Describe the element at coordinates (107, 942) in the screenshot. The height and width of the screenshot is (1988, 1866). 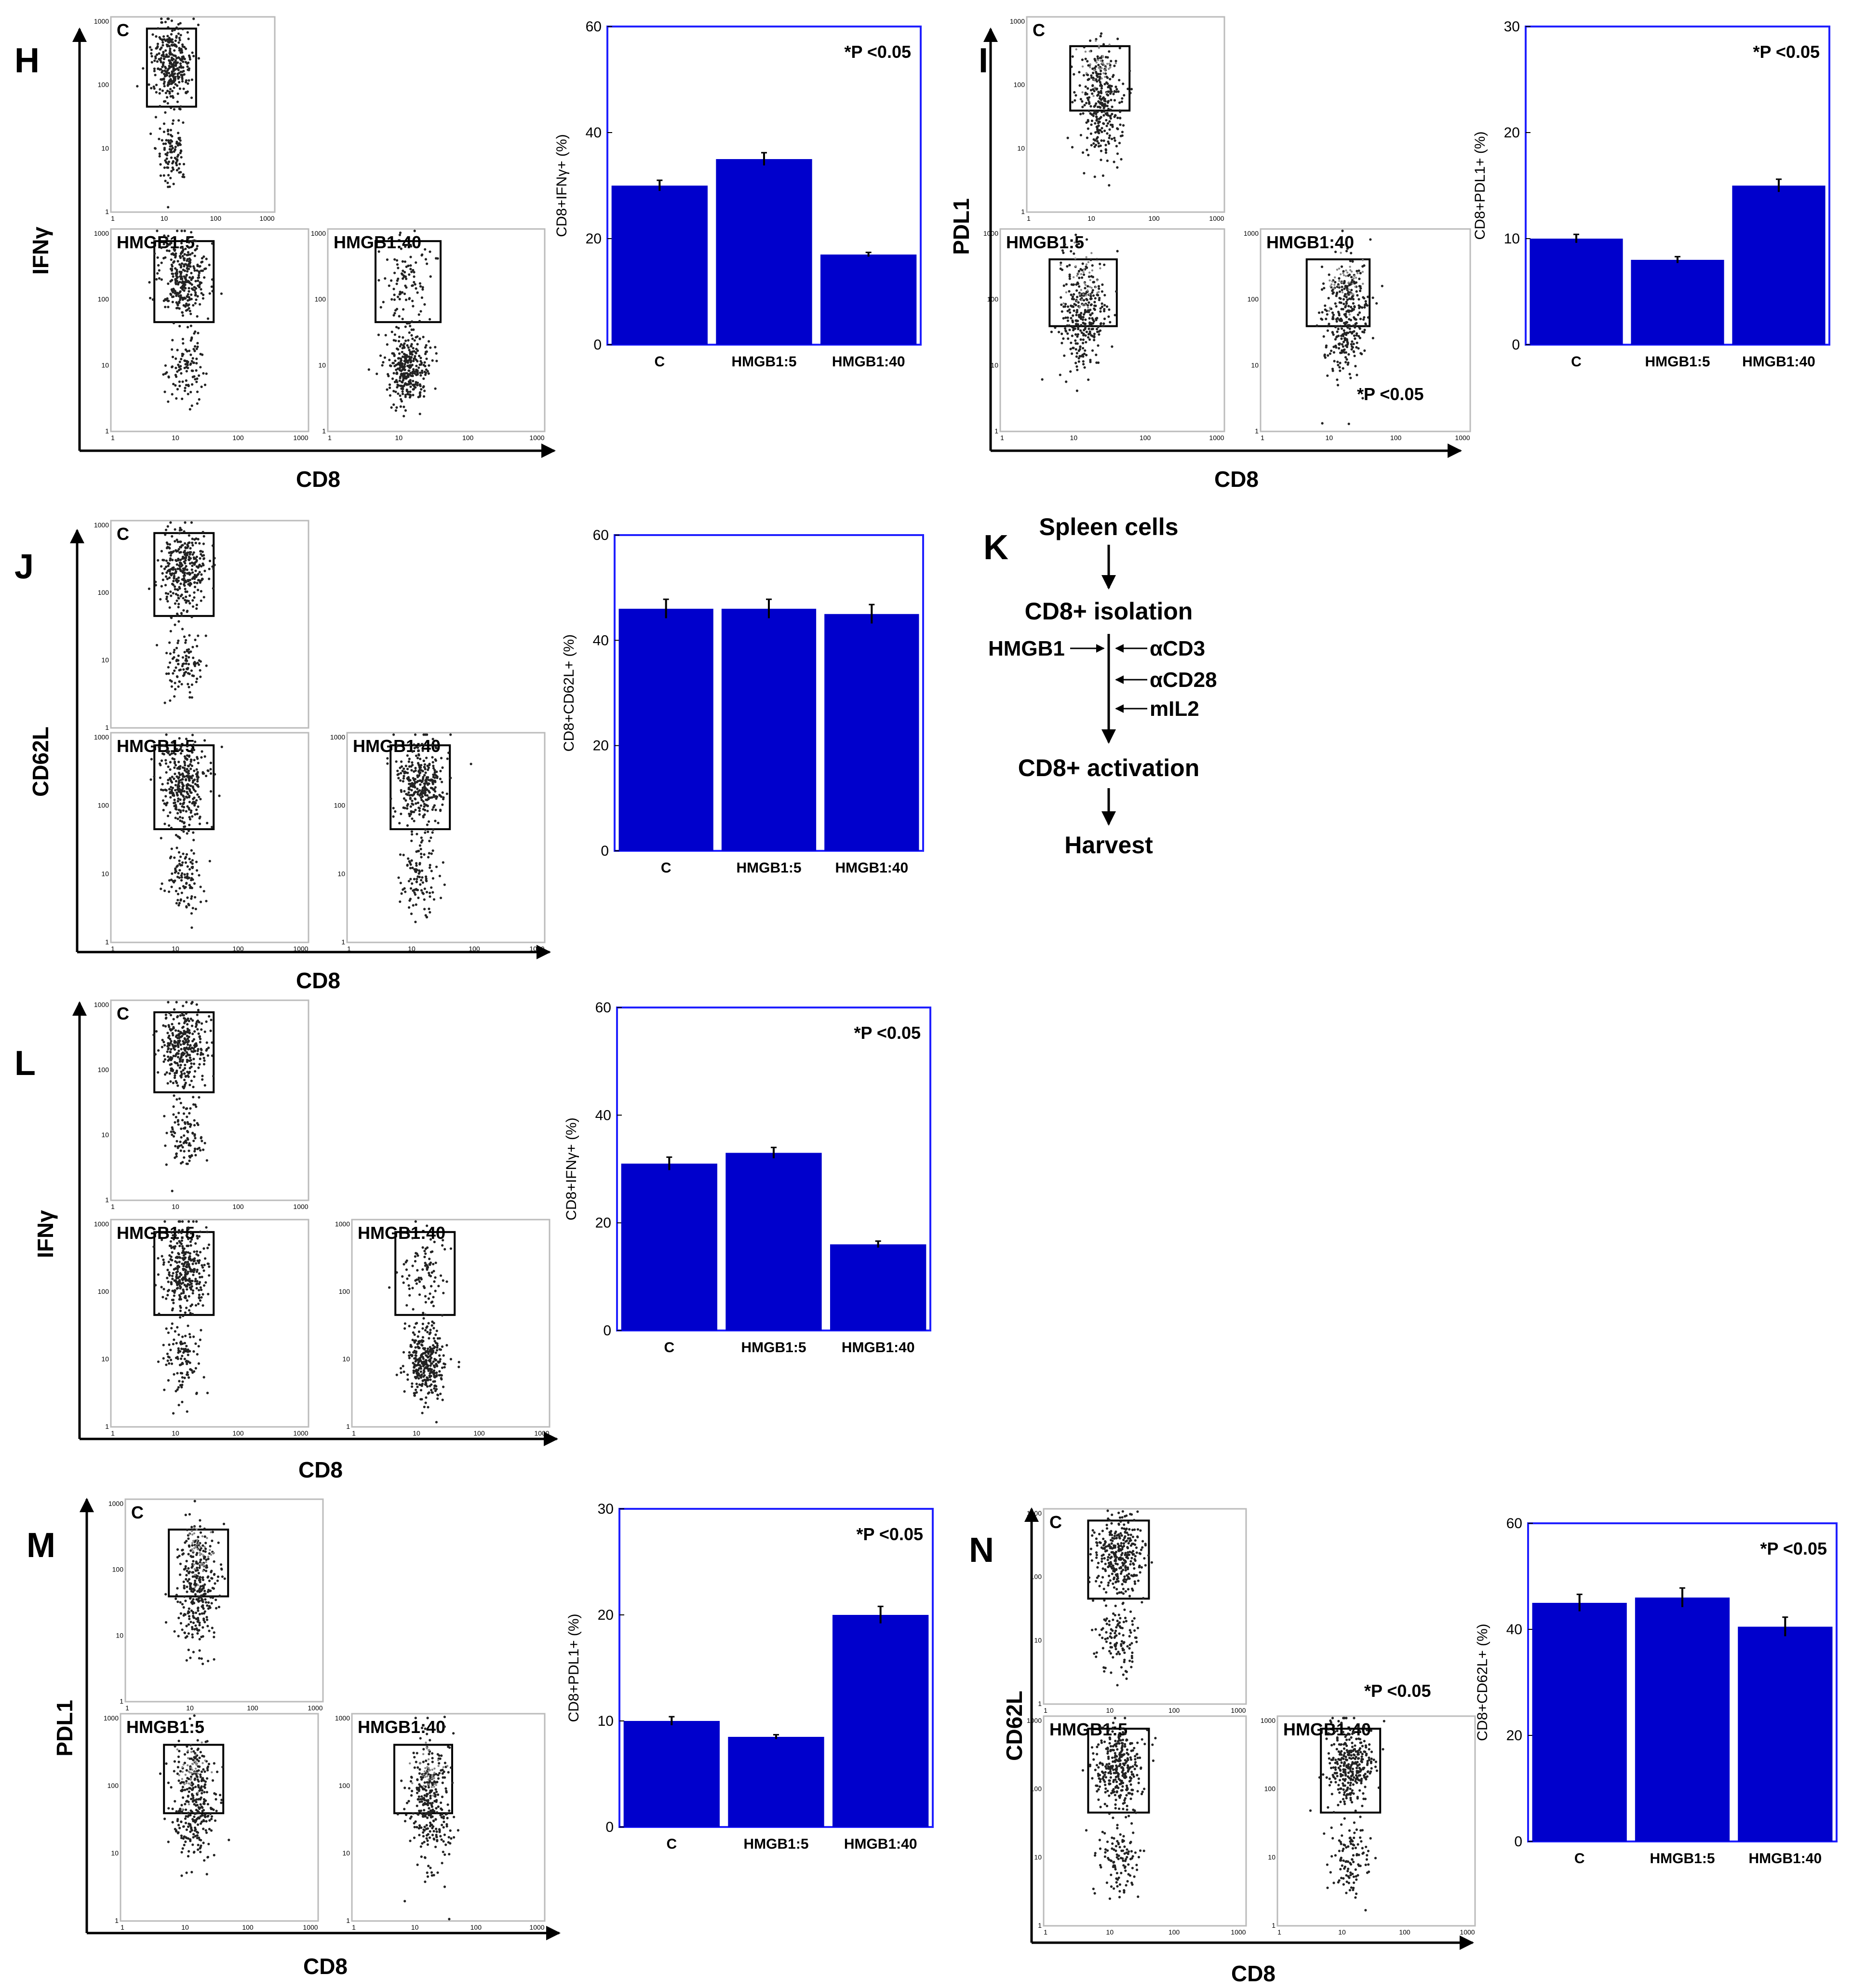
I see `flow-y-tick: 1` at that location.